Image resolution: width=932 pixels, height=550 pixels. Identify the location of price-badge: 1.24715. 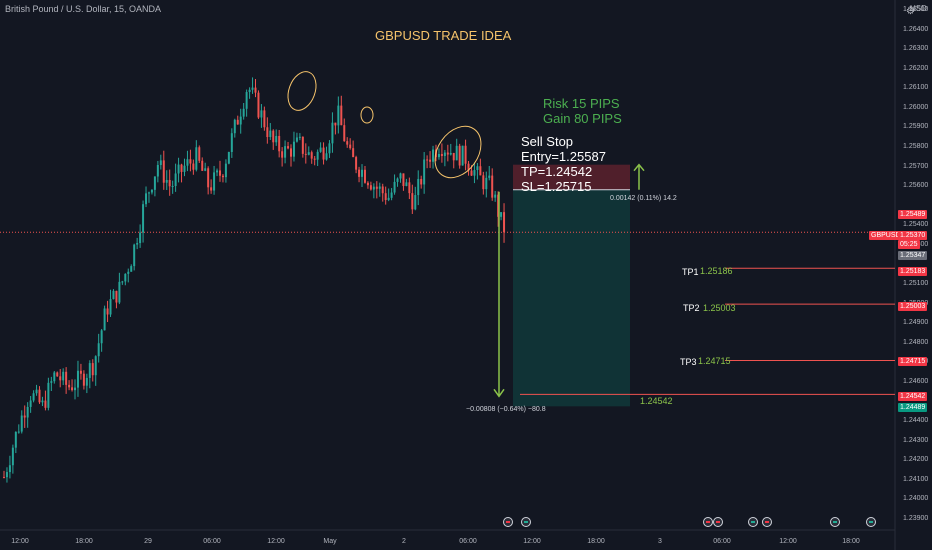
(913, 361).